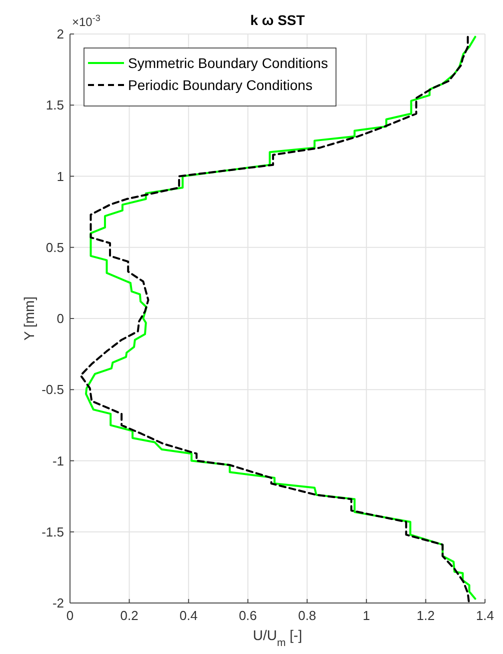  Describe the element at coordinates (247, 615) in the screenshot. I see `x-tick-label: 0.6` at that location.